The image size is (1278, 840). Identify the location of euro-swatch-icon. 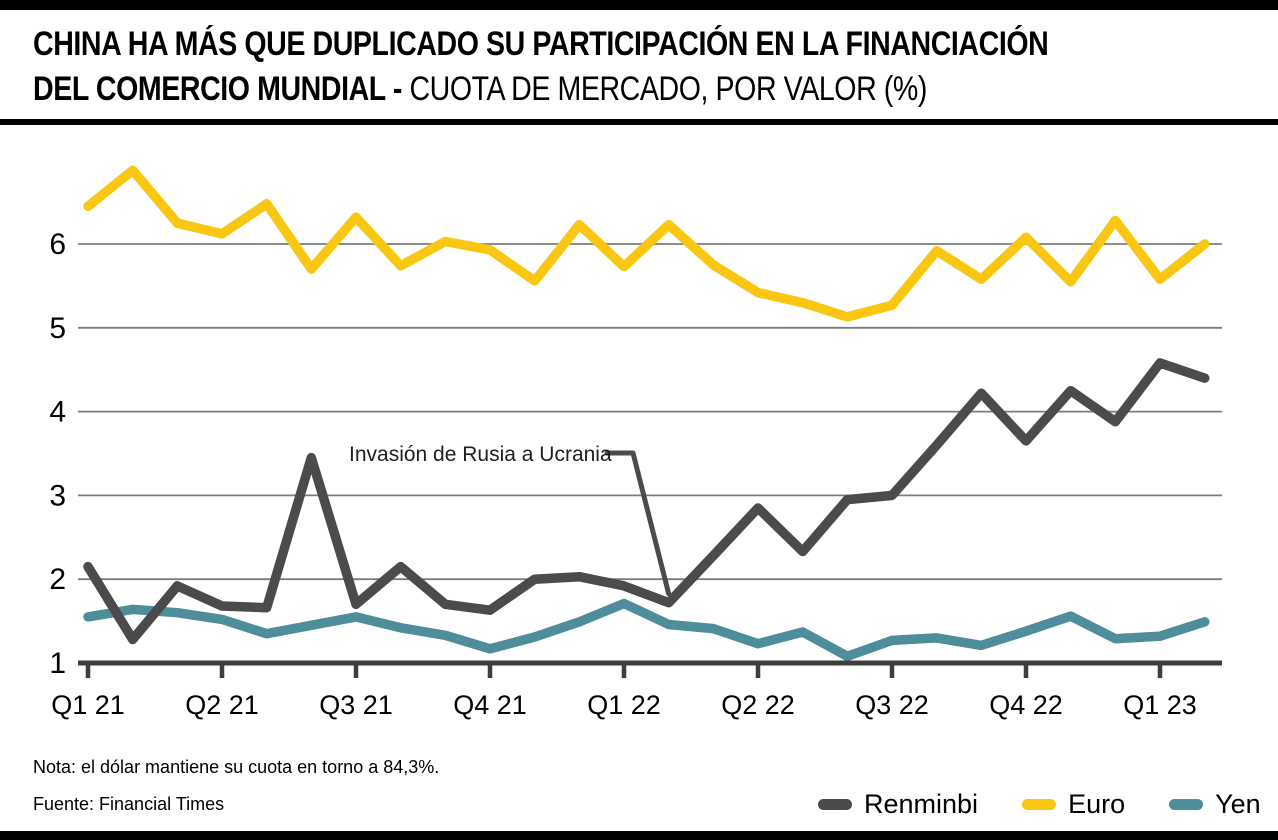
(1039, 804).